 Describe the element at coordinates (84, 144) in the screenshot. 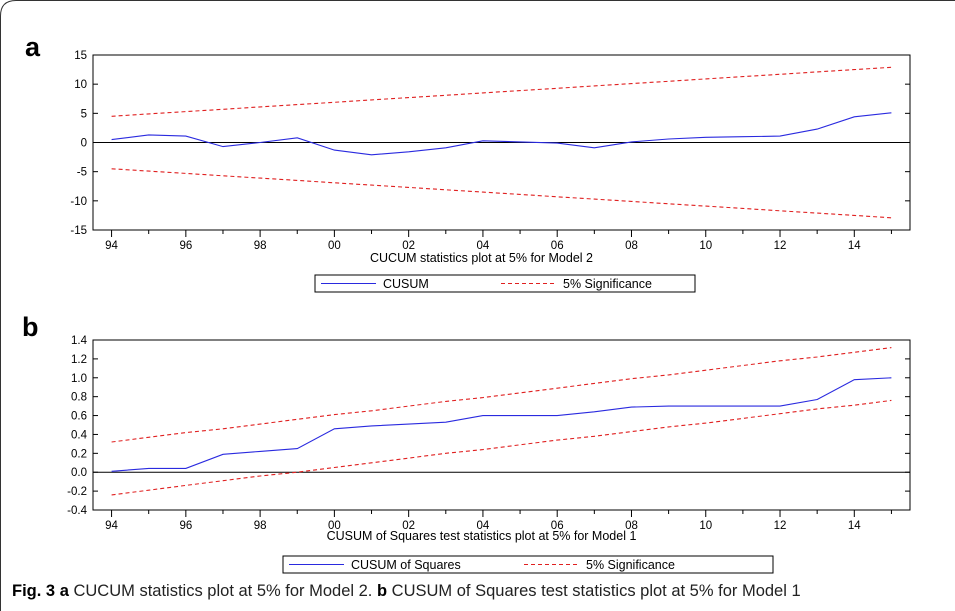

I see `y-tick-label: 0` at that location.